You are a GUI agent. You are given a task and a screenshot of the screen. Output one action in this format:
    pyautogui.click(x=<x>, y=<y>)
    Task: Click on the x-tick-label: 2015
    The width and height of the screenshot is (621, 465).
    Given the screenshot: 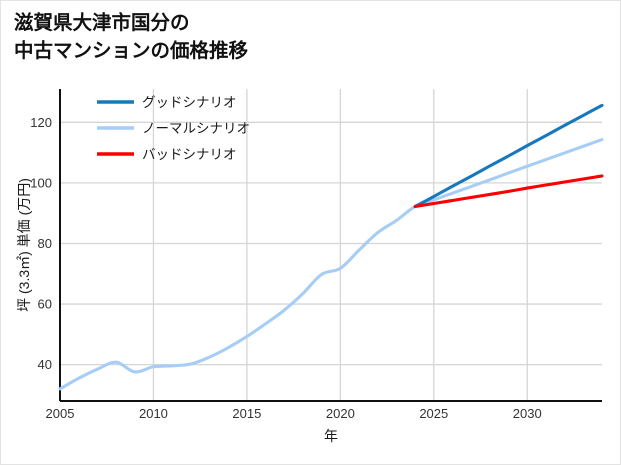 What is the action you would take?
    pyautogui.click(x=246, y=413)
    